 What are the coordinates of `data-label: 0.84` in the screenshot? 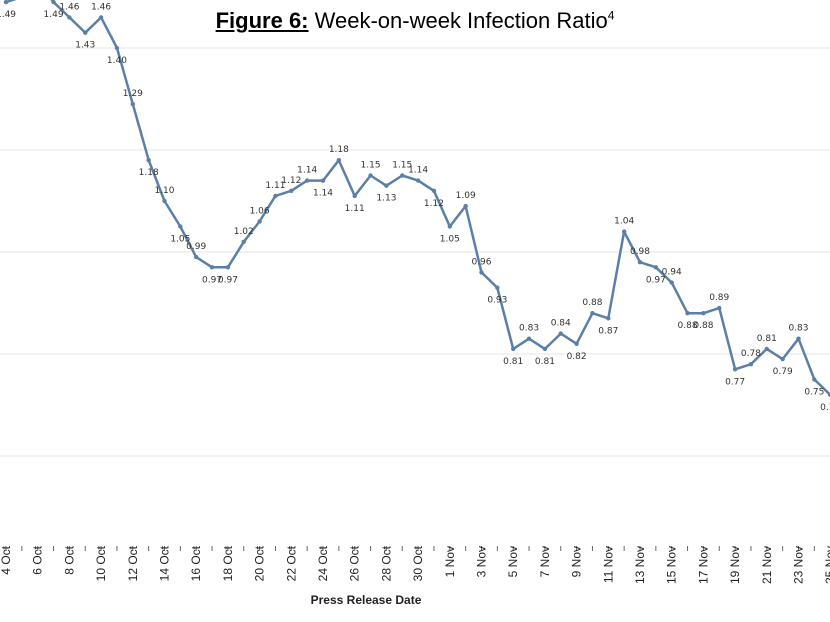 It's located at (561, 324).